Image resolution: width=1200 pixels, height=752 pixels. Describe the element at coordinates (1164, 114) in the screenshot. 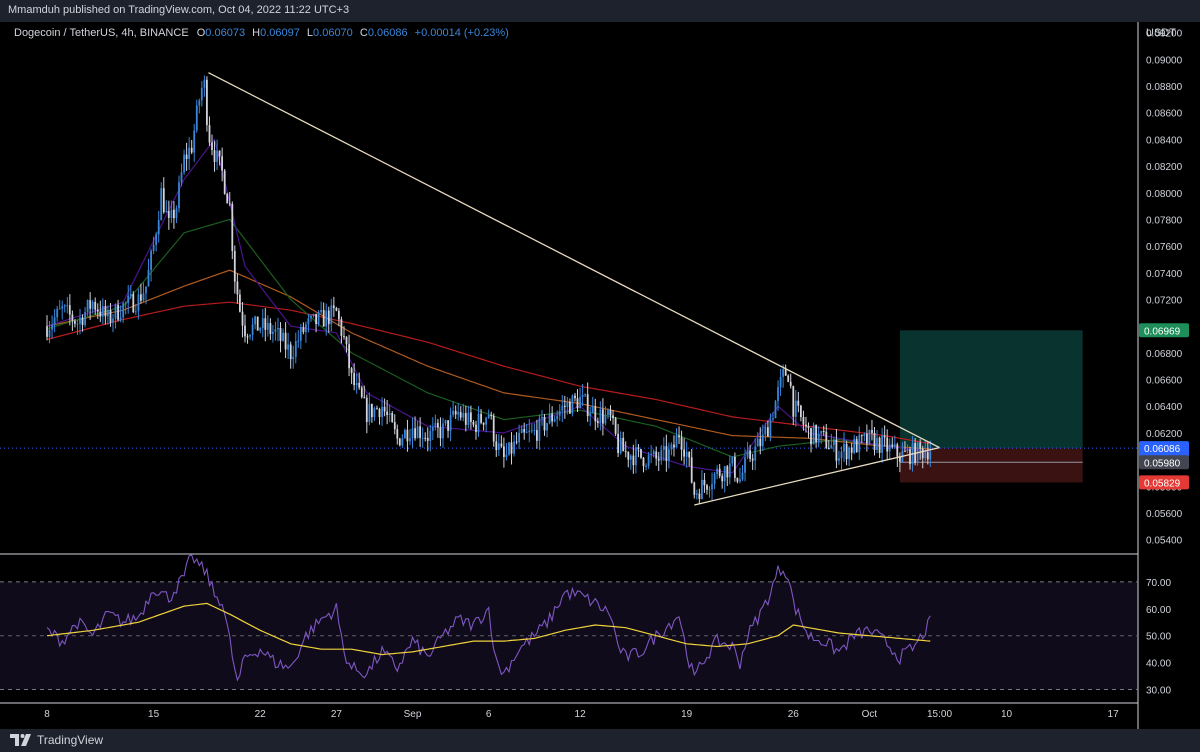

I see `price-tick-label: 0.08600` at that location.